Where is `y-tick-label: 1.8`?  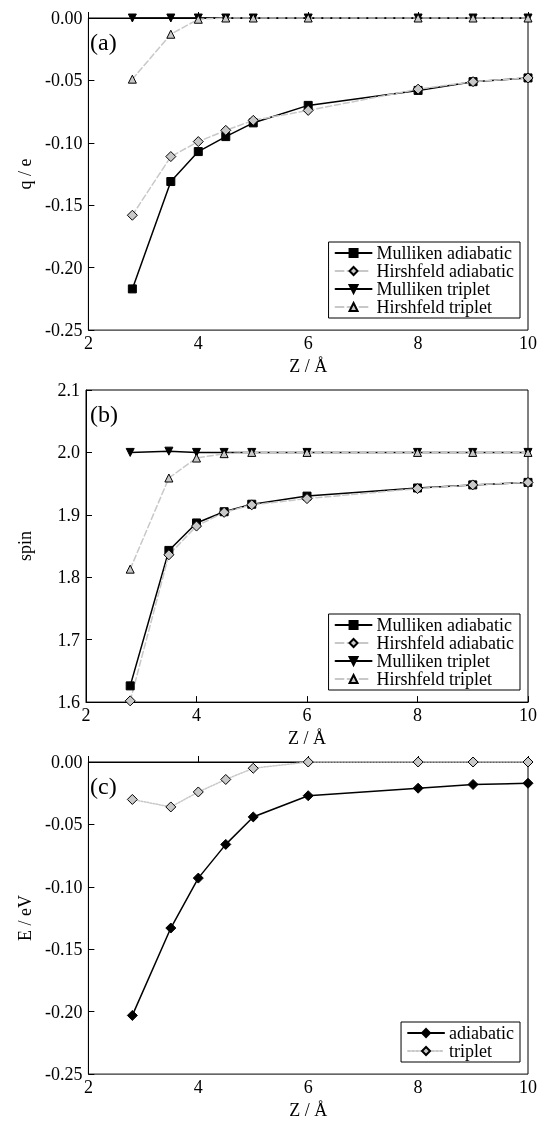 y-tick-label: 1.8 is located at coordinates (68, 577).